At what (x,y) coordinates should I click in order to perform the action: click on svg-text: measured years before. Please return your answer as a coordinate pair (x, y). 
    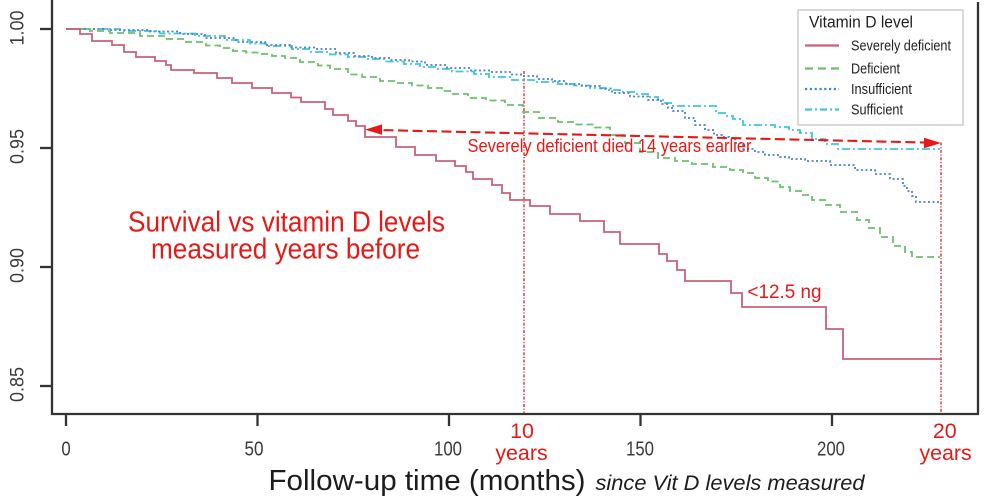
    Looking at the image, I should click on (285, 250).